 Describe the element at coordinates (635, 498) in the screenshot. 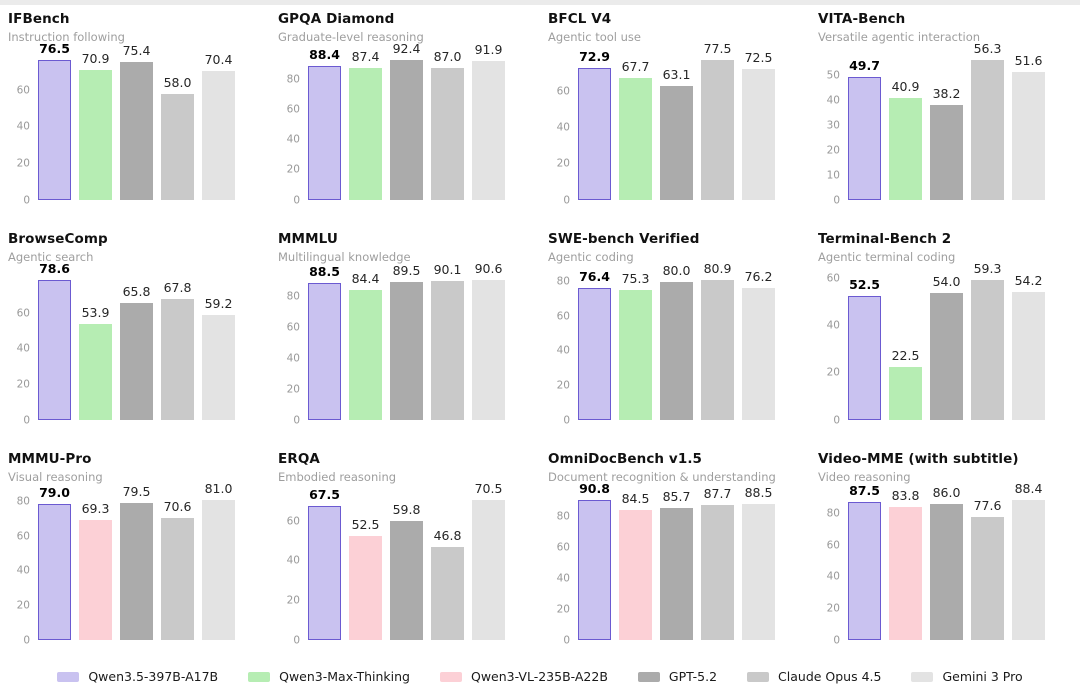

I see `bar-value-label: 84.5` at that location.